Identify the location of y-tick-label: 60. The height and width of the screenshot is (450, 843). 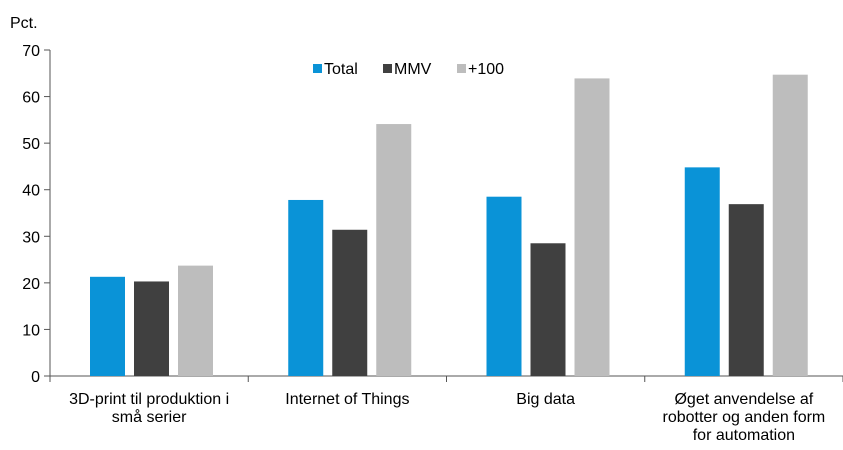
(31, 98).